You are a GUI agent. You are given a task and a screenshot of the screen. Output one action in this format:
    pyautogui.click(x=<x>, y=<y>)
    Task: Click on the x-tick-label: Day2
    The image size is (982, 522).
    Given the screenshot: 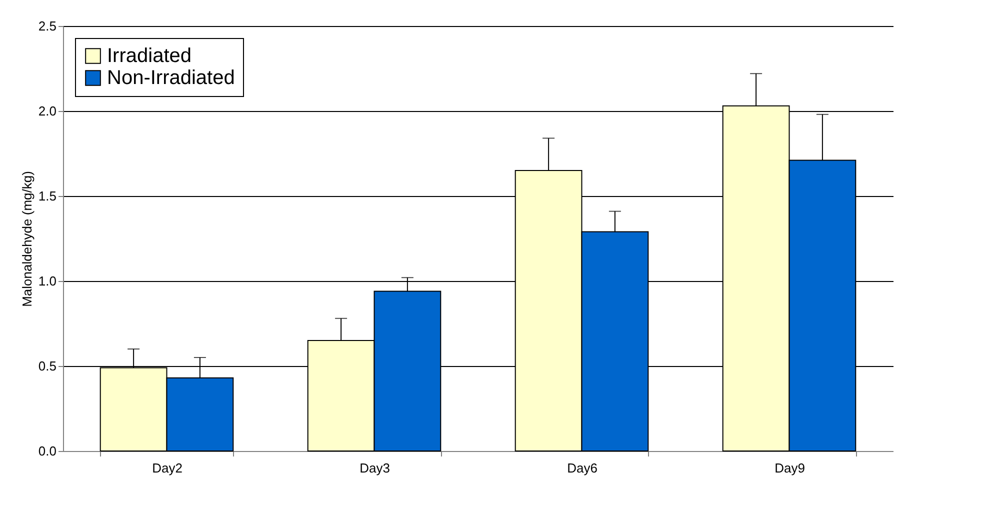 What is the action you would take?
    pyautogui.click(x=167, y=468)
    